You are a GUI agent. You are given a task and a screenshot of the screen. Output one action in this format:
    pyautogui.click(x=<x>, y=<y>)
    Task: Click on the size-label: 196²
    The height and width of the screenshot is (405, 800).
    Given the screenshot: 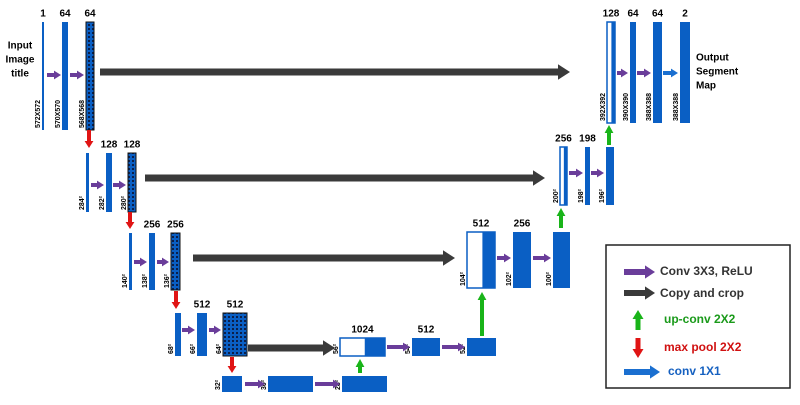 What is the action you would take?
    pyautogui.click(x=602, y=195)
    